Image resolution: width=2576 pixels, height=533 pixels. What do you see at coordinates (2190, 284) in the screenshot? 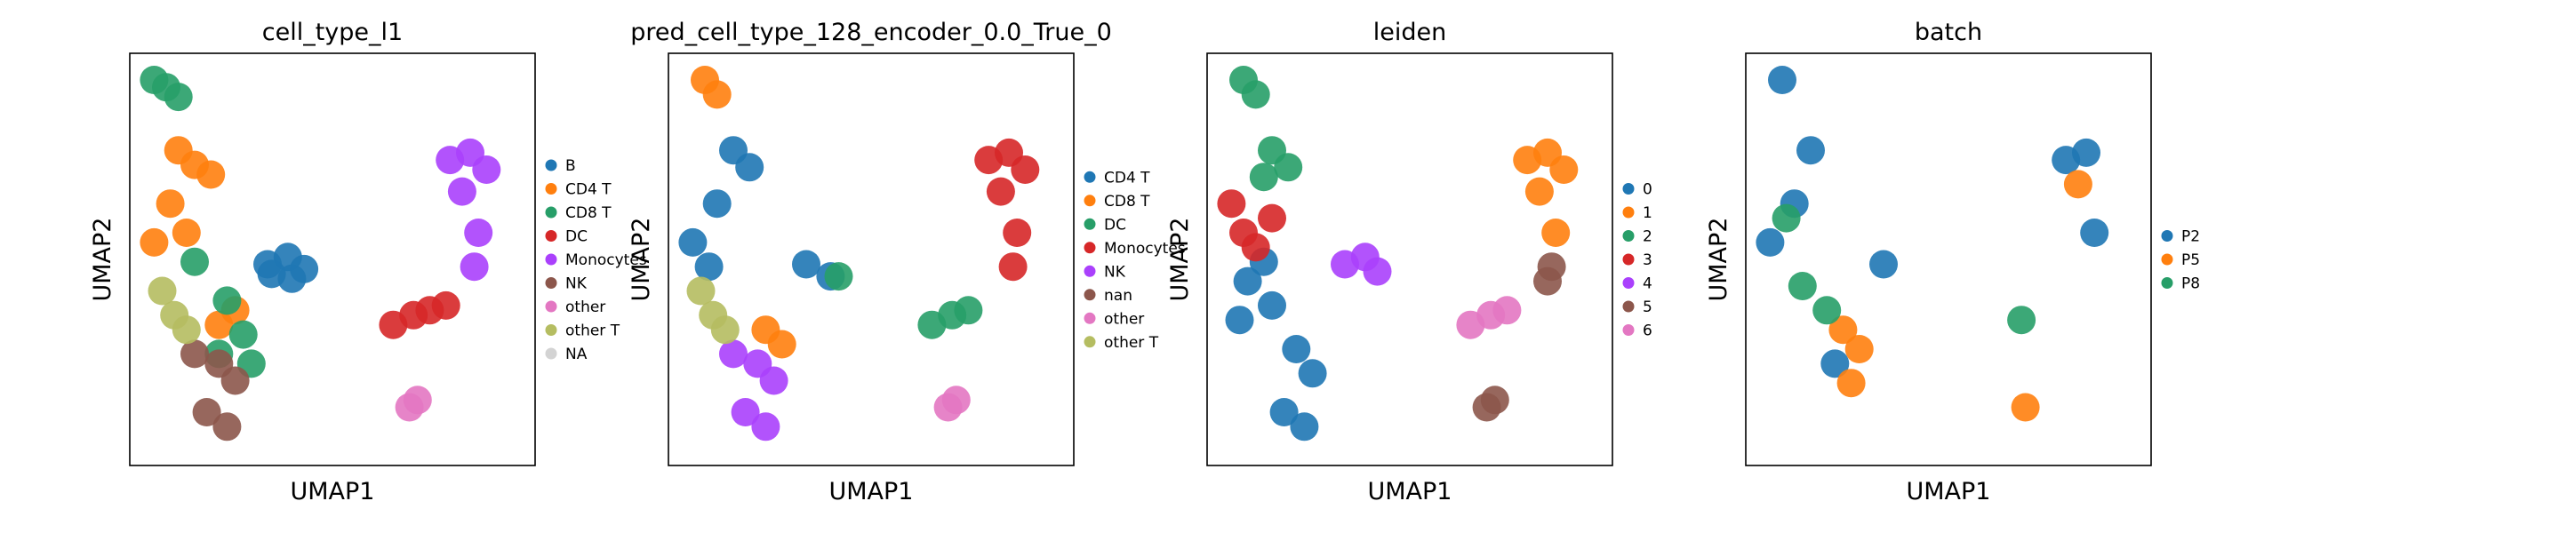
I see `legend-label: P8` at bounding box center [2190, 284].